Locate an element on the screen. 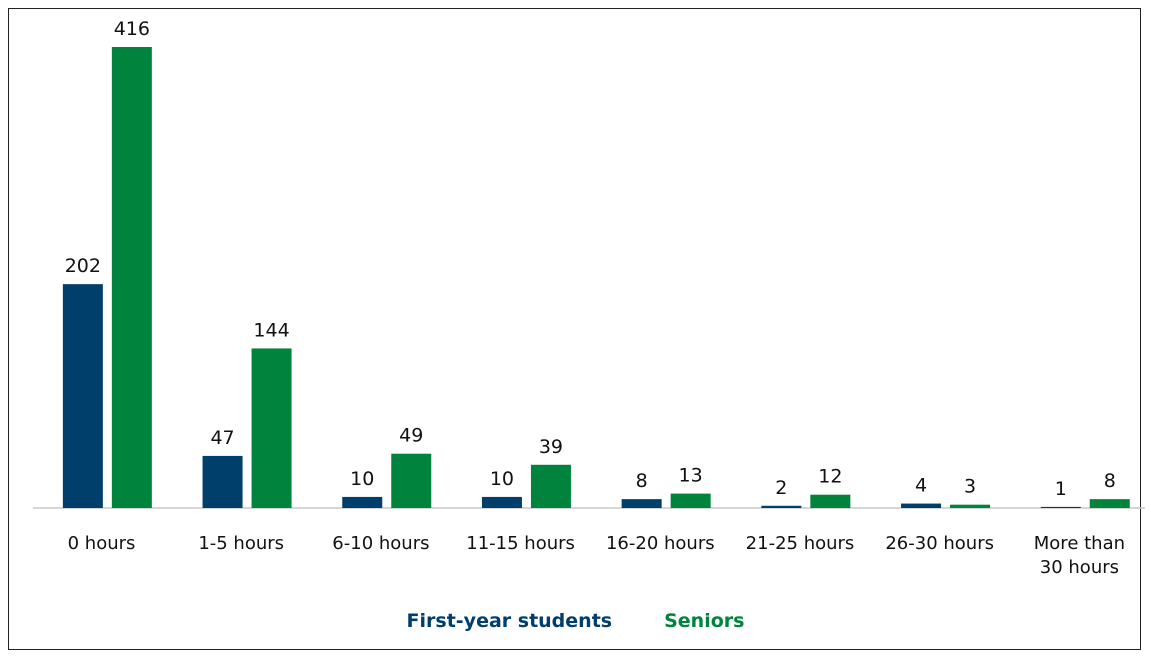 This screenshot has height=660, width=1151. x-tick-label: 16-20 hours is located at coordinates (660, 543).